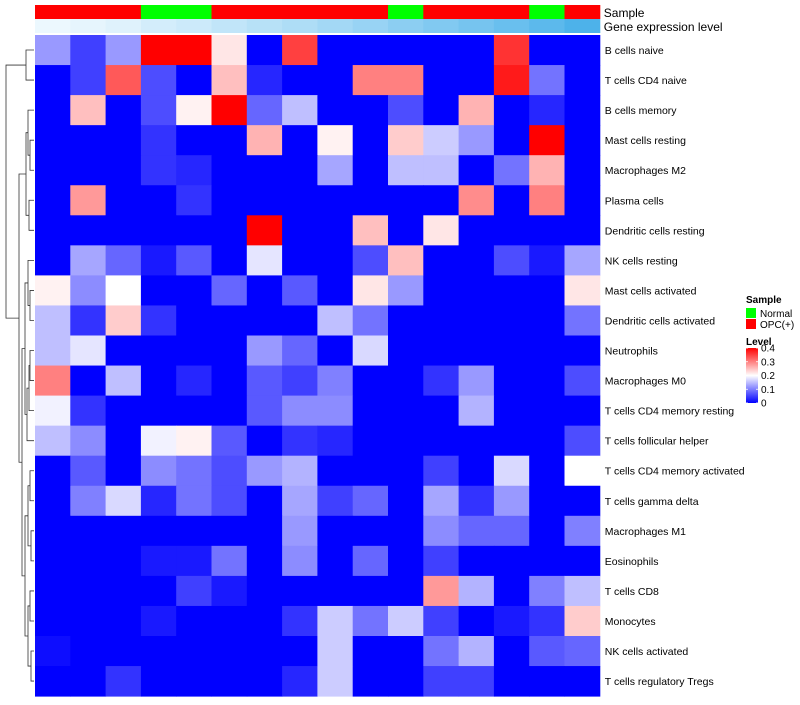  I want to click on row-label: NK cells resting, so click(641, 261).